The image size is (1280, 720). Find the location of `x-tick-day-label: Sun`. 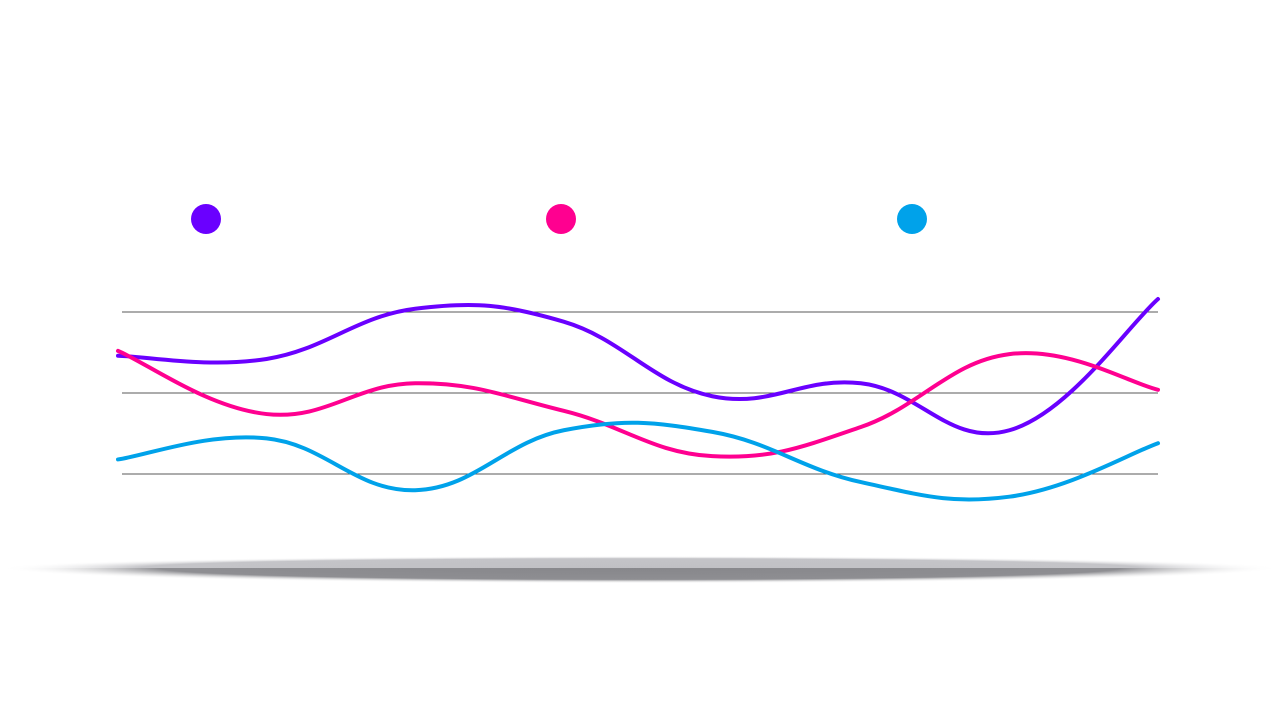

x-tick-day-label: Sun is located at coordinates (710, 625).